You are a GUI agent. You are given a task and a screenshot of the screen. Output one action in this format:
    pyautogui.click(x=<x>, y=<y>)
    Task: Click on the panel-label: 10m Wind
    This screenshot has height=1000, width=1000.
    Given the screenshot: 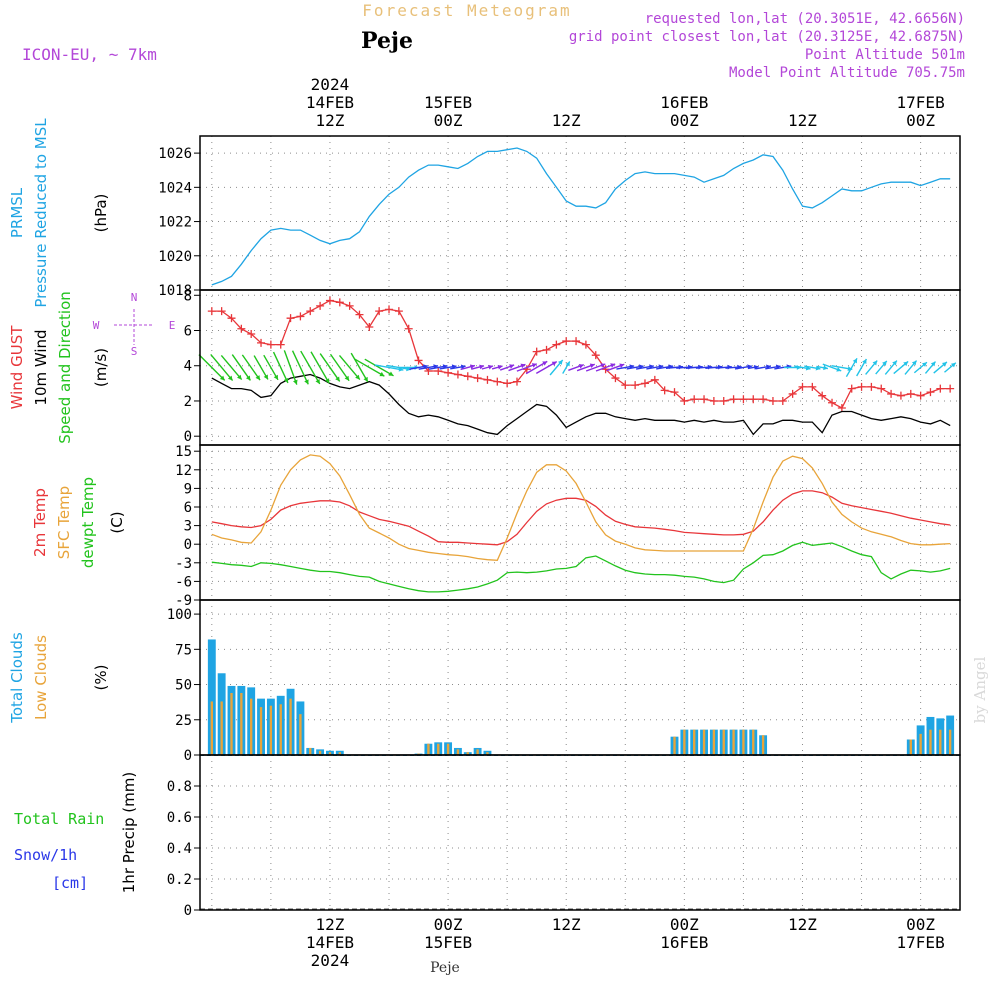 What is the action you would take?
    pyautogui.click(x=41, y=367)
    